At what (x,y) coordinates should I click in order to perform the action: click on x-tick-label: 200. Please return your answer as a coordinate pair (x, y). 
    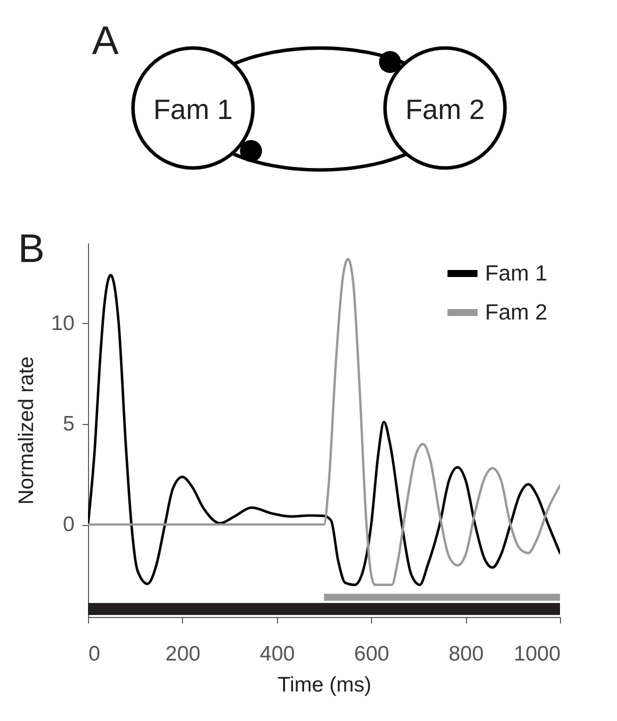
    Looking at the image, I should click on (182, 654).